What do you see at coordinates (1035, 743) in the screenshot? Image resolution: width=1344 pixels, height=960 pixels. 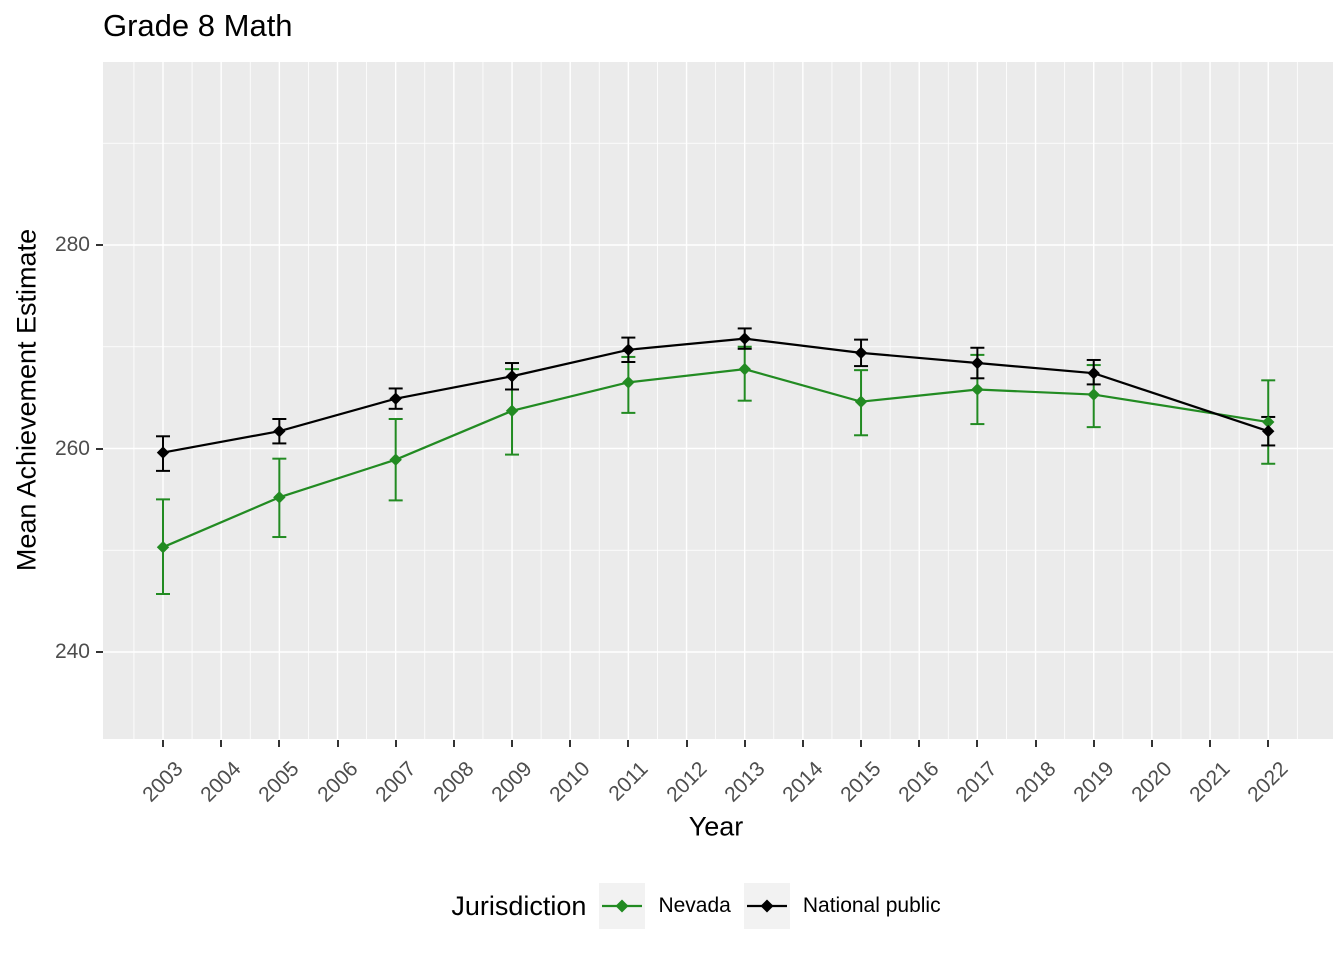 I see `x-tick-2018` at bounding box center [1035, 743].